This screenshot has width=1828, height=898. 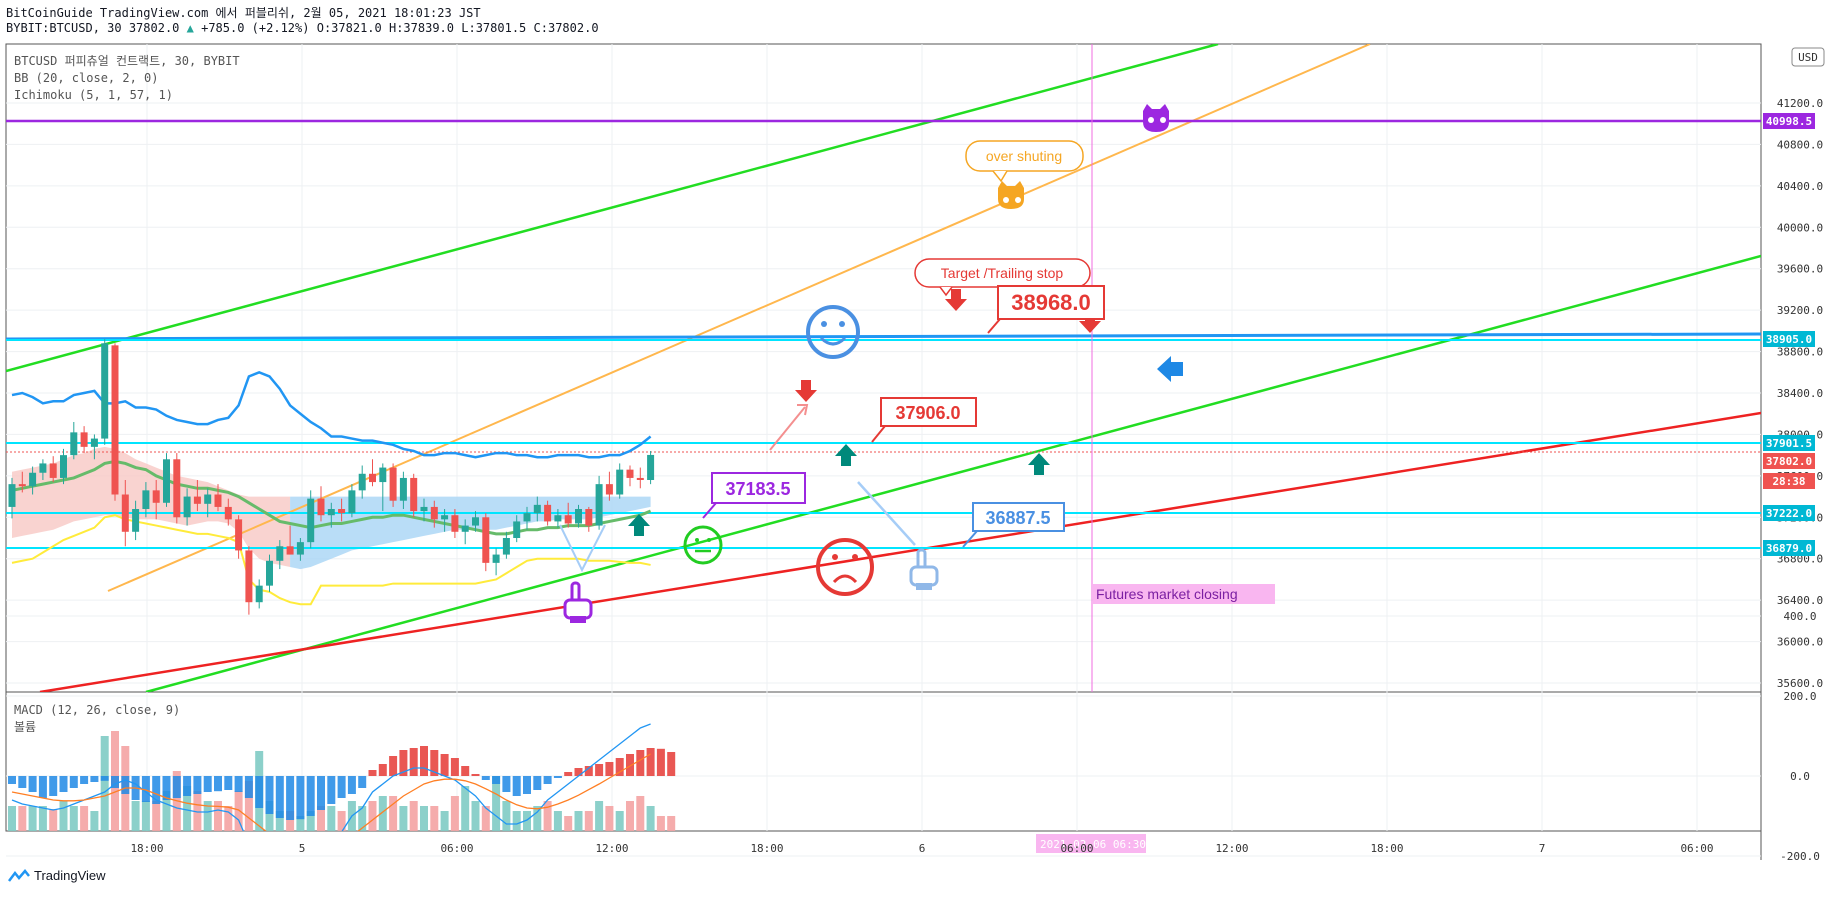 I want to click on smiley-blue-icon, so click(x=833, y=332).